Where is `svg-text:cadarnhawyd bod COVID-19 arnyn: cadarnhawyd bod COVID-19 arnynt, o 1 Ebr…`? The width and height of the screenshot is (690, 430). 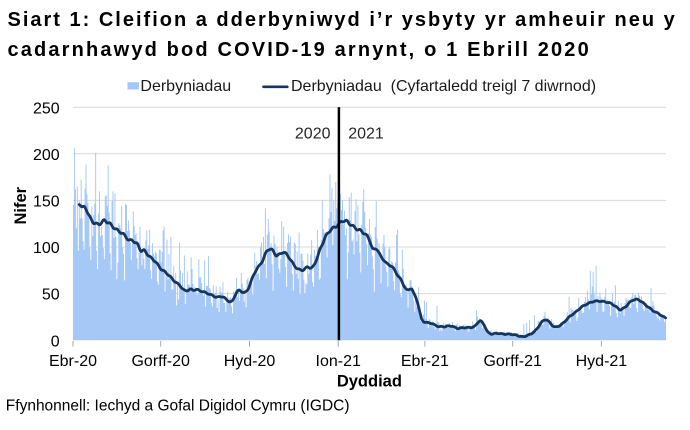 svg-text:cadarnhawyd bod COVID-19 arnyn: cadarnhawyd bod COVID-19 arnynt, o 1 Ebr… is located at coordinates (299, 50).